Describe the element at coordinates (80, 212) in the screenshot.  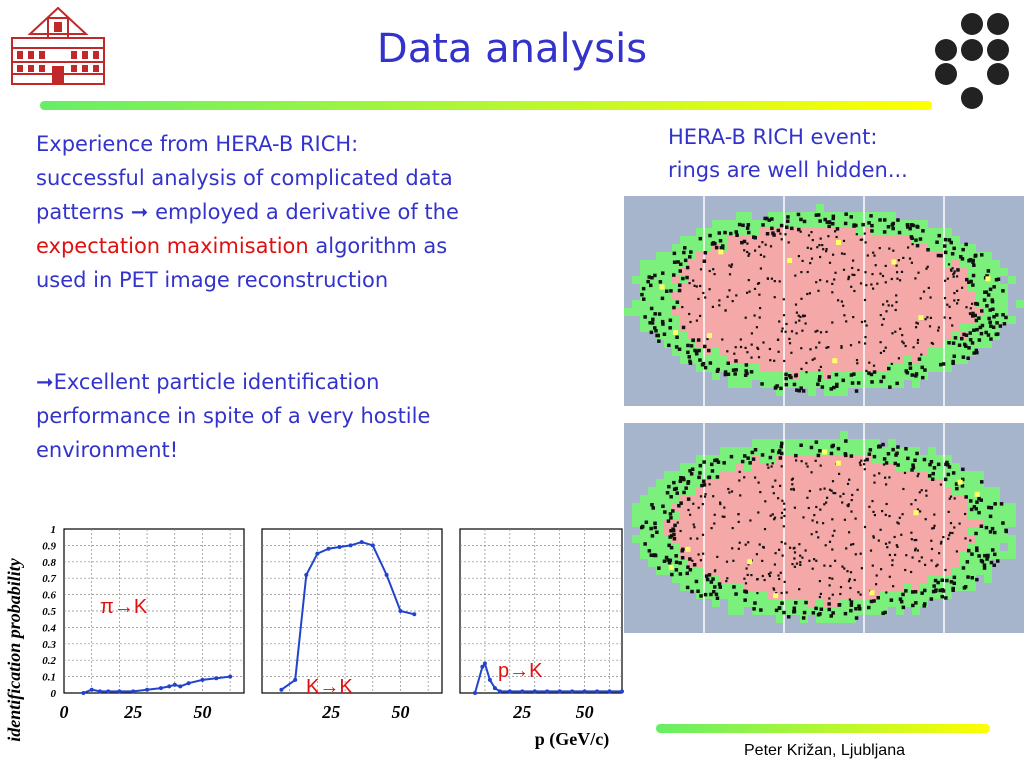
I see `intro-line-3a: patterns` at that location.